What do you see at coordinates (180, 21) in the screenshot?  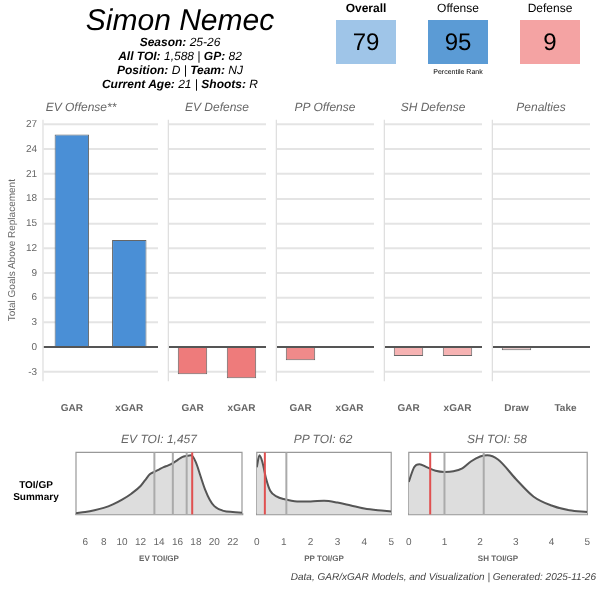 I see `text: Simon Nemec` at bounding box center [180, 21].